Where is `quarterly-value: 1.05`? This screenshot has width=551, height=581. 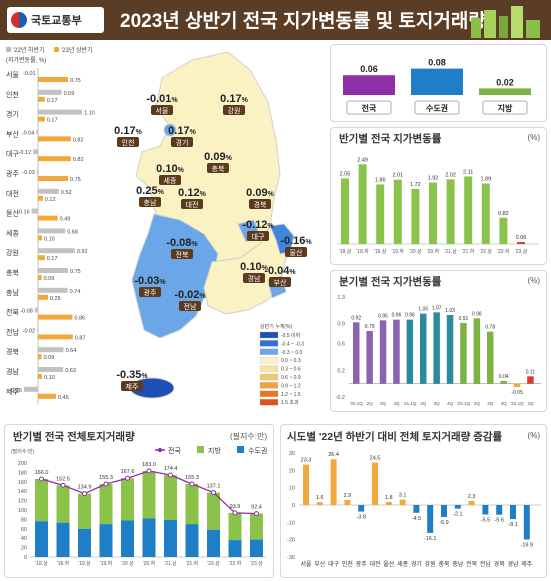
quarterly-value: 1.05 is located at coordinates (423, 310).